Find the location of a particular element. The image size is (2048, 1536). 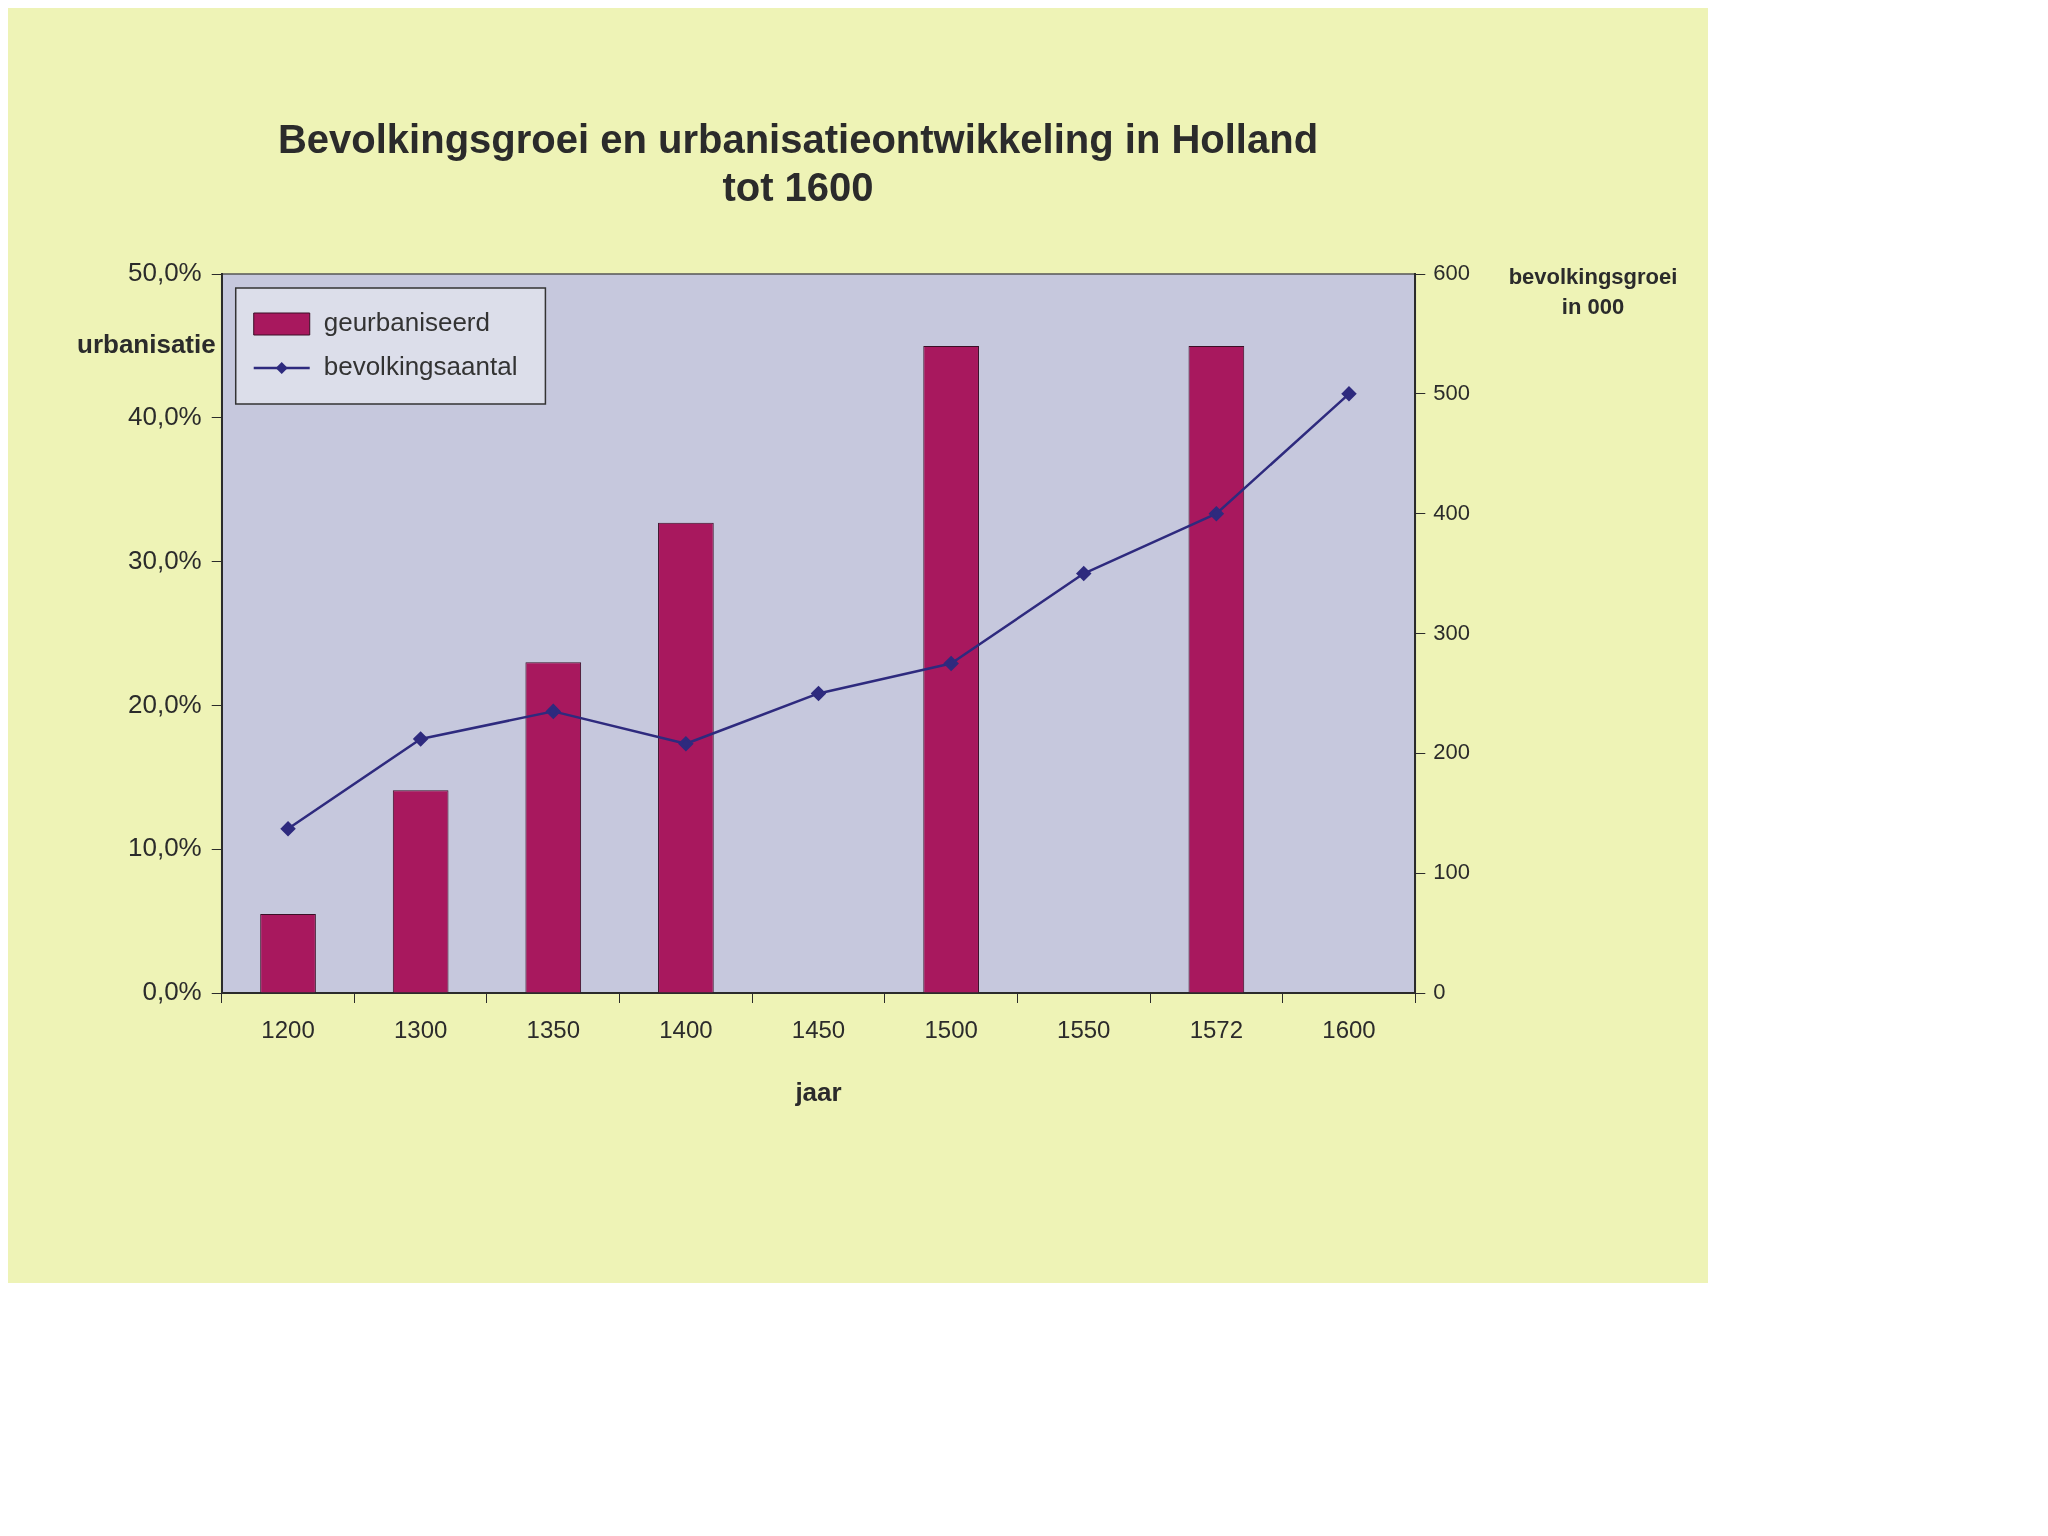

y2-axis-title: bevolkingsgroei in 000 is located at coordinates (1593, 292).